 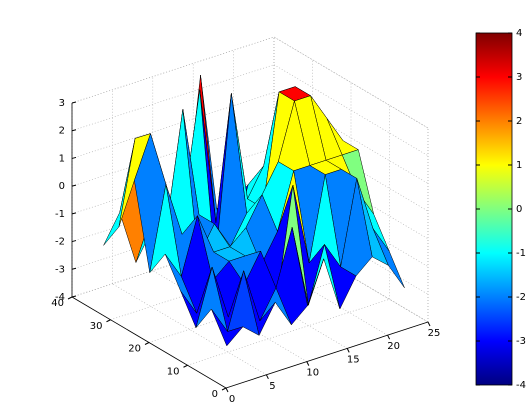 I want to click on axis-line, so click(x=327, y=355).